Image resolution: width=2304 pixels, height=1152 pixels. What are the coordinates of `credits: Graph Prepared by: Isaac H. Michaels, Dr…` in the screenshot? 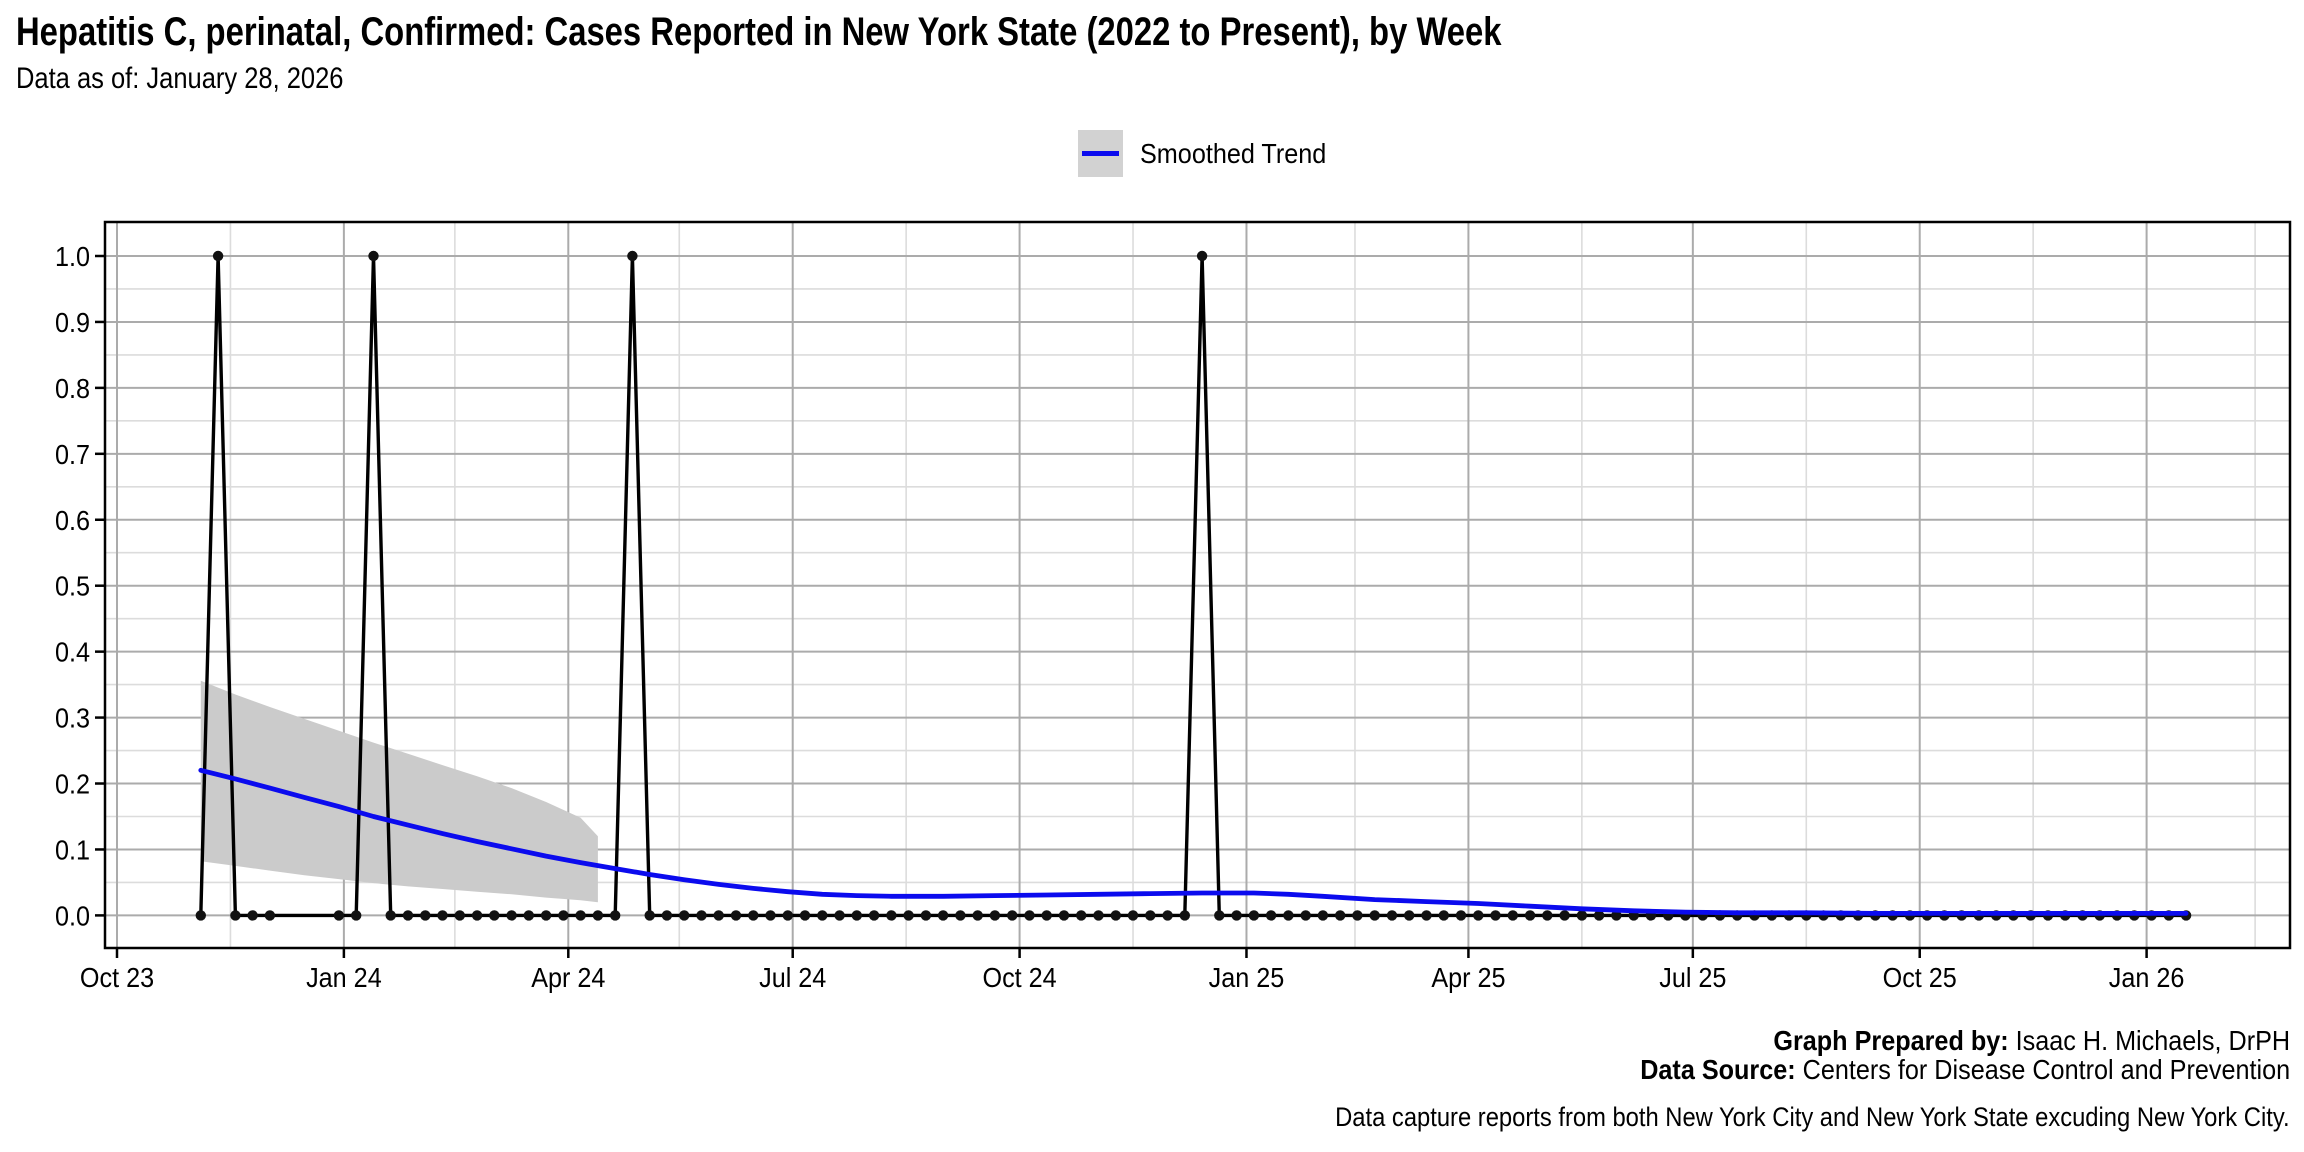 It's located at (1965, 1055).